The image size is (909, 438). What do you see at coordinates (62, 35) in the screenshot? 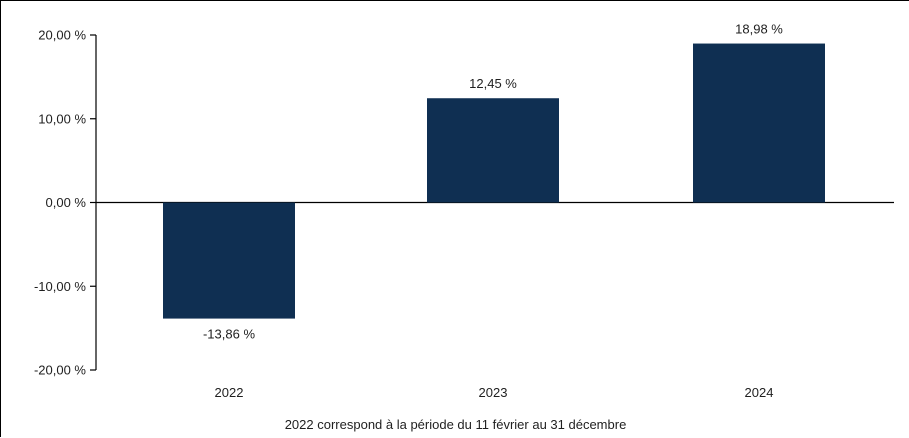
I see `y-tick-label: 20,00 %` at bounding box center [62, 35].